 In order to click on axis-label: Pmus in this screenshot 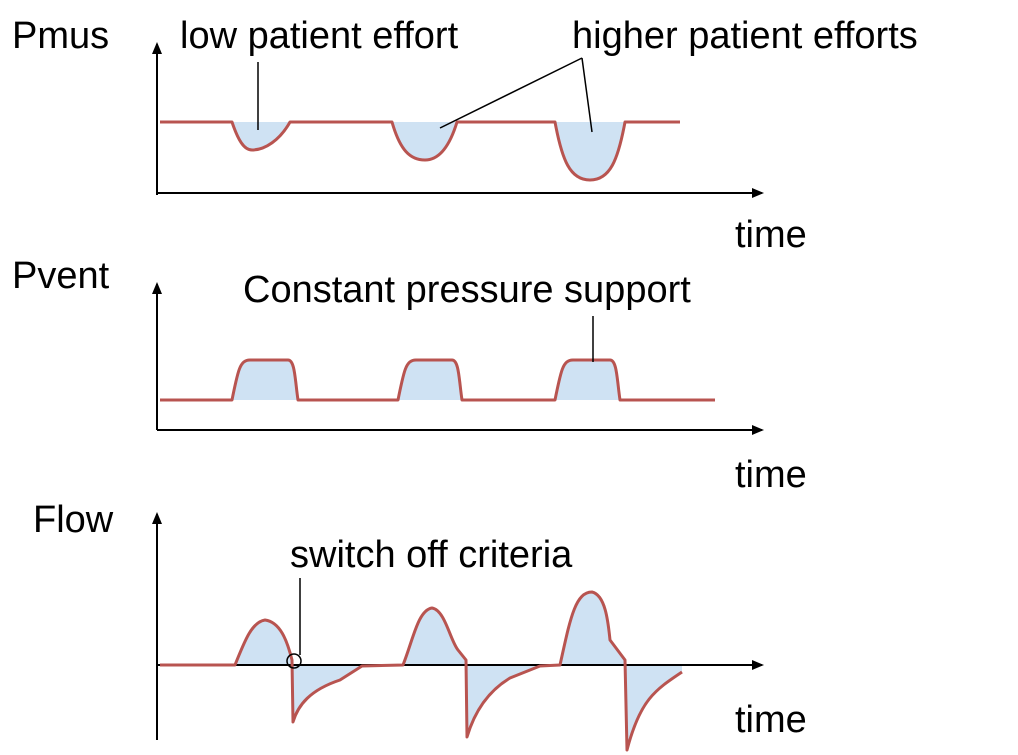, I will do `click(60, 36)`.